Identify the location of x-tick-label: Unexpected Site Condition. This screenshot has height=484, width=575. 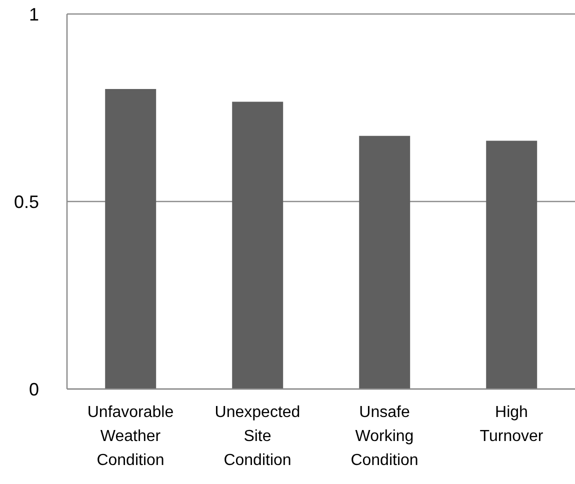
(257, 436).